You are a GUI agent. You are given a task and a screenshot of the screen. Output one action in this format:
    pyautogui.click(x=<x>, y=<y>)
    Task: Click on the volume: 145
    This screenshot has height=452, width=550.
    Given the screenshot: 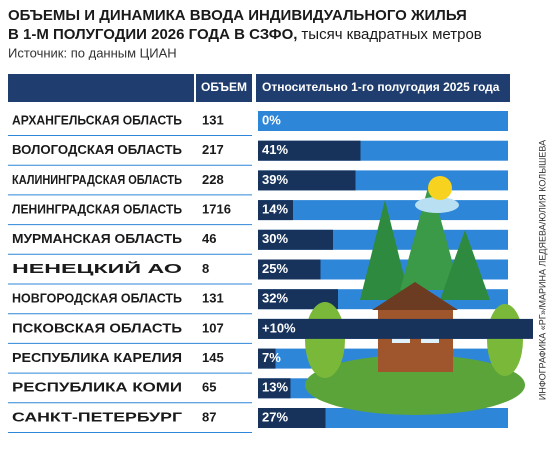 What is the action you would take?
    pyautogui.click(x=213, y=357)
    